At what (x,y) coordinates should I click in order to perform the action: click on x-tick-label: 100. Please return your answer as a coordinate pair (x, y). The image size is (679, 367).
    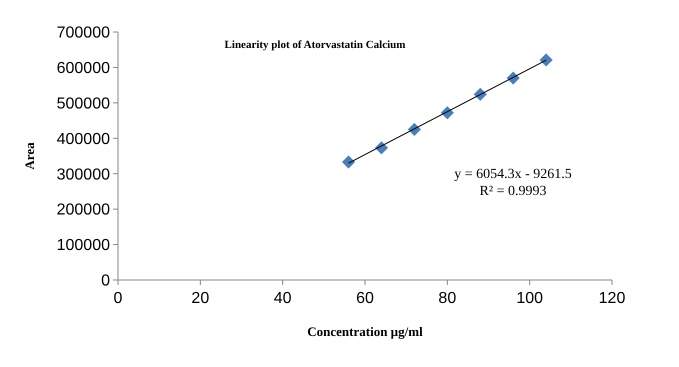
    Looking at the image, I should click on (530, 298).